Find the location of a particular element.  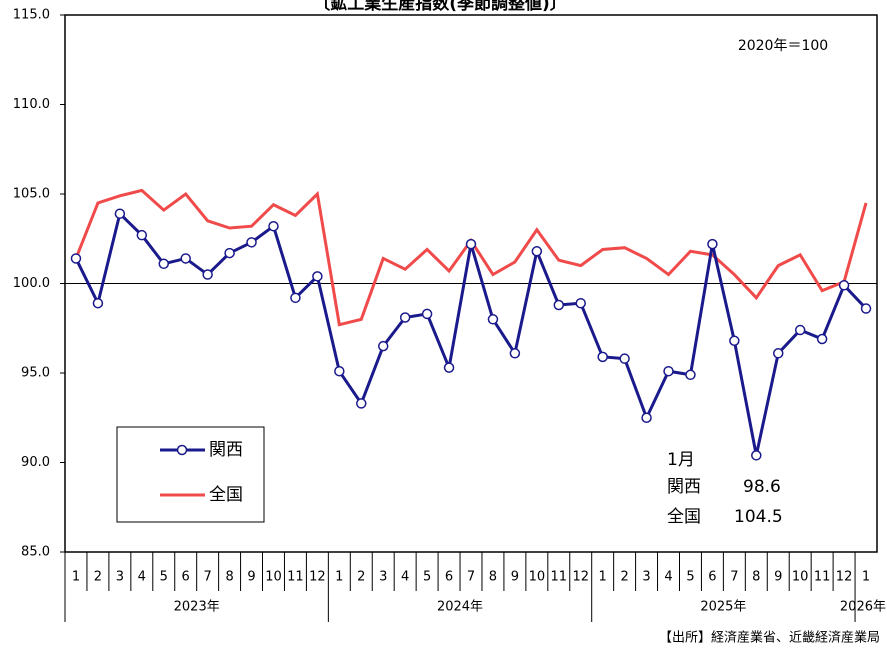

annotation-value: 98.6 is located at coordinates (762, 487).